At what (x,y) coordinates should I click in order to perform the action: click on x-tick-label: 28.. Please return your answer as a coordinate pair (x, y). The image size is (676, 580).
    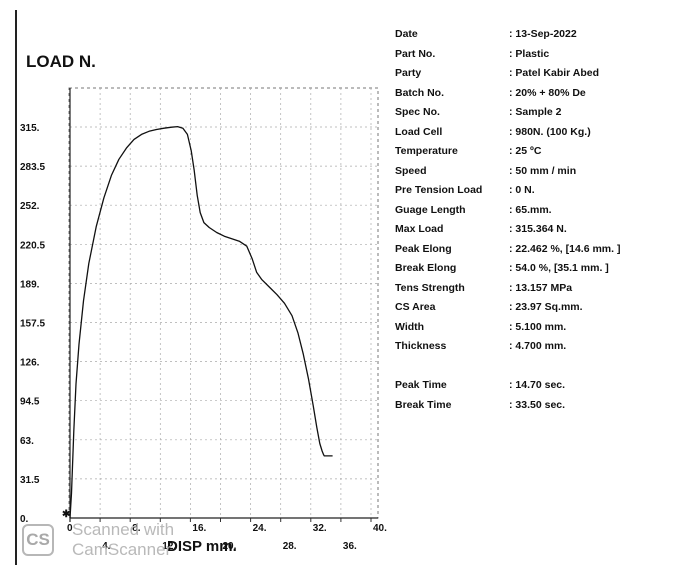
    Looking at the image, I should click on (290, 546).